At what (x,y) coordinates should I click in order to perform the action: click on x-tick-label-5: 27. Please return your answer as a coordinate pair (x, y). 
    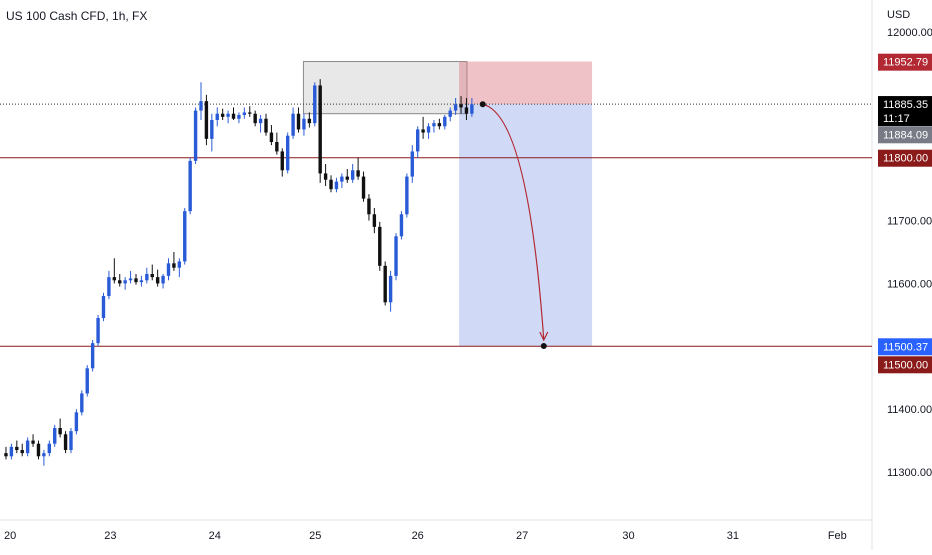
    Looking at the image, I should click on (522, 536).